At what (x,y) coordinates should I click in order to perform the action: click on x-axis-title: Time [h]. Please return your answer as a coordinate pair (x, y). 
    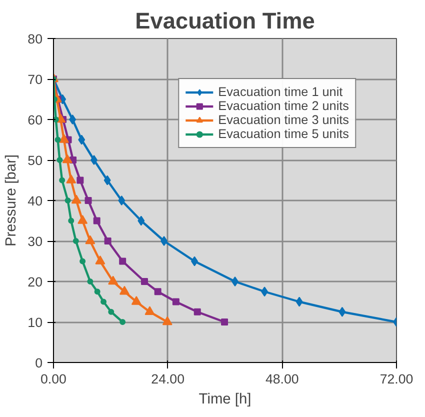
    Looking at the image, I should click on (225, 400).